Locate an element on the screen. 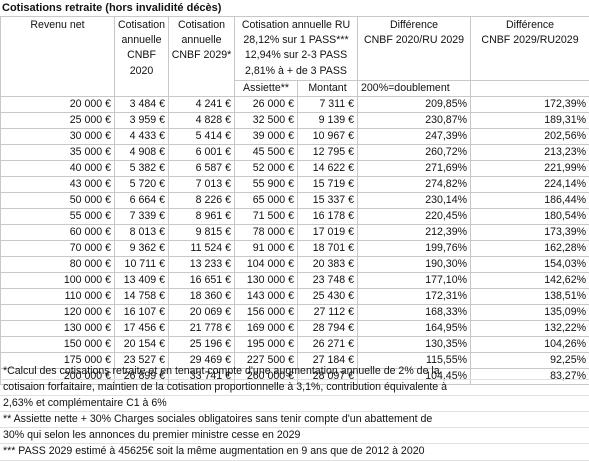 This screenshot has width=589, height=461. diff-2029-cell: 154,03% is located at coordinates (530, 264).